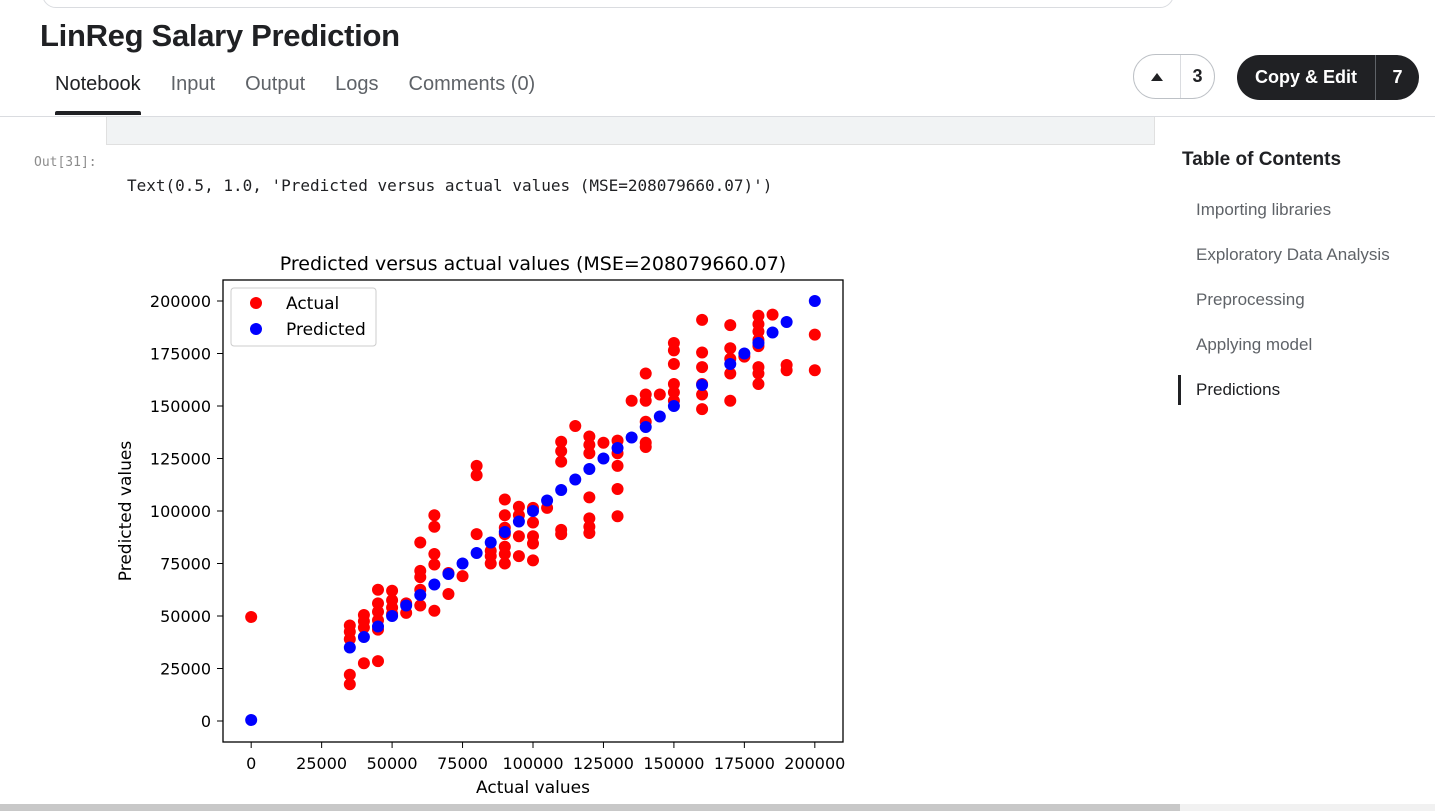 This screenshot has height=811, width=1435. Describe the element at coordinates (1293, 254) in the screenshot. I see `toc-item-exploratory-data-analysis: Exploratory Data Analysis` at that location.